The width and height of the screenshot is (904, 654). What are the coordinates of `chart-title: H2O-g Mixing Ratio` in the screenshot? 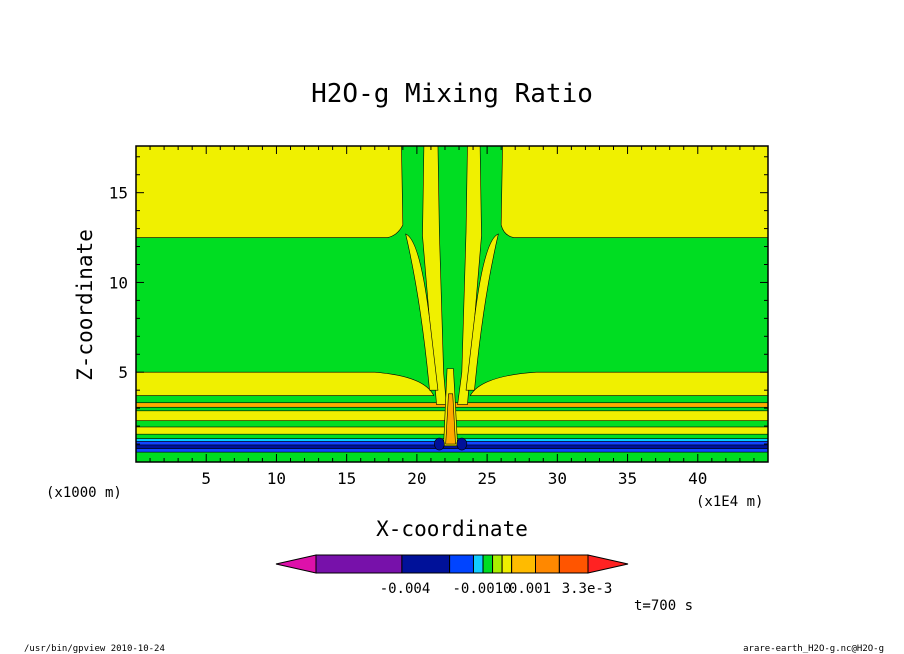 It's located at (452, 94).